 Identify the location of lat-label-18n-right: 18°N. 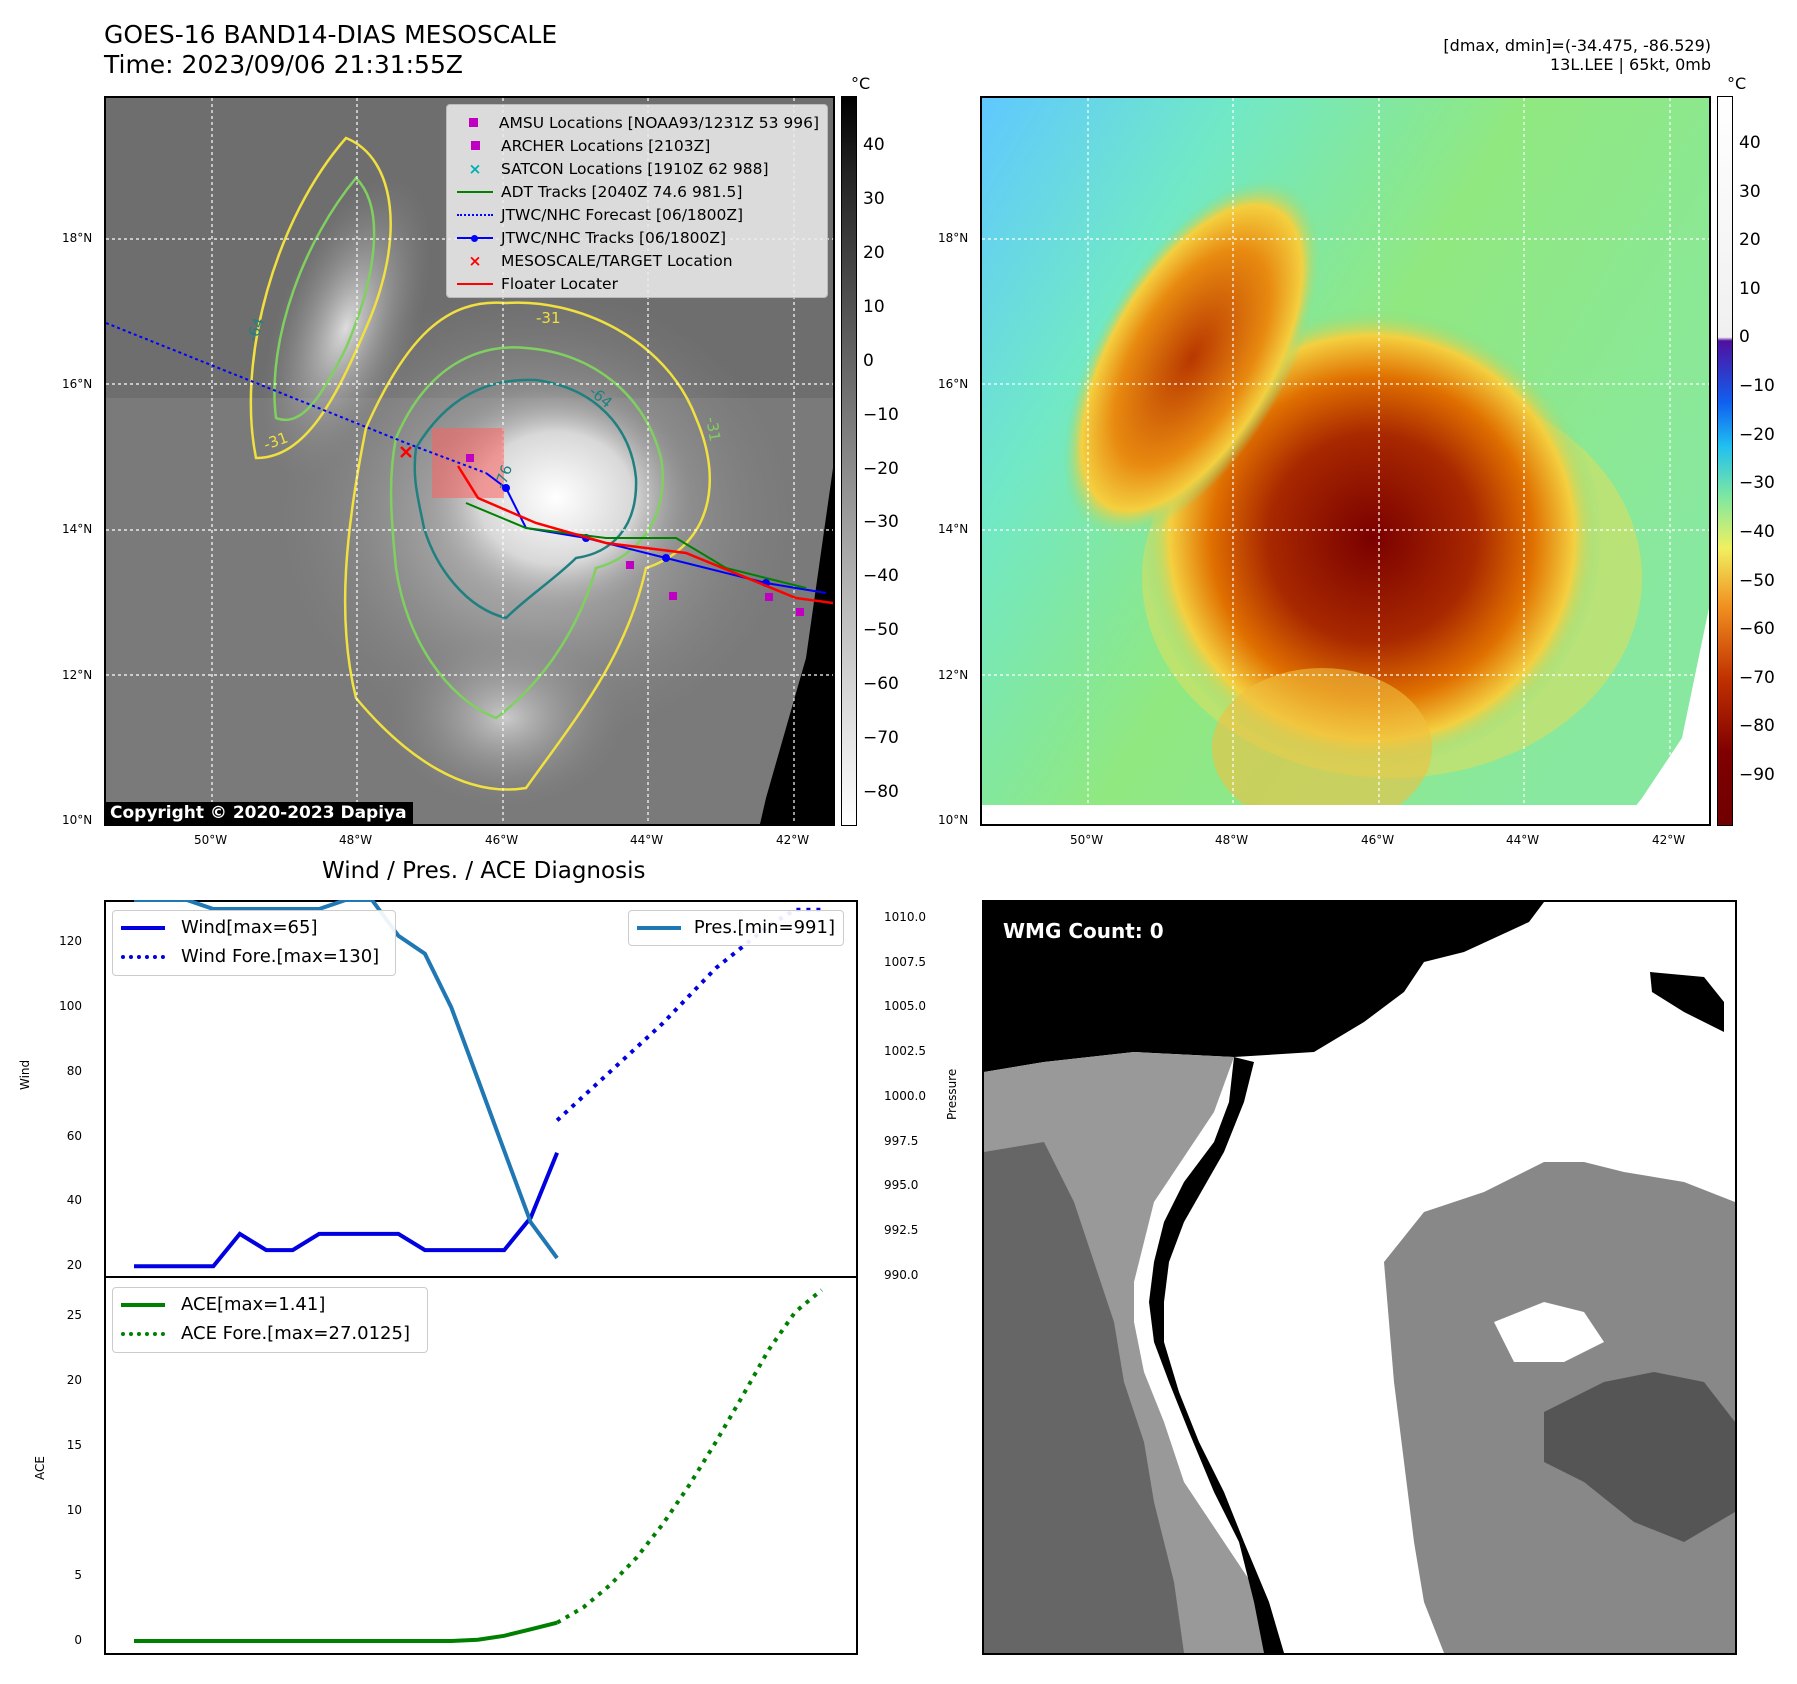
(953, 238).